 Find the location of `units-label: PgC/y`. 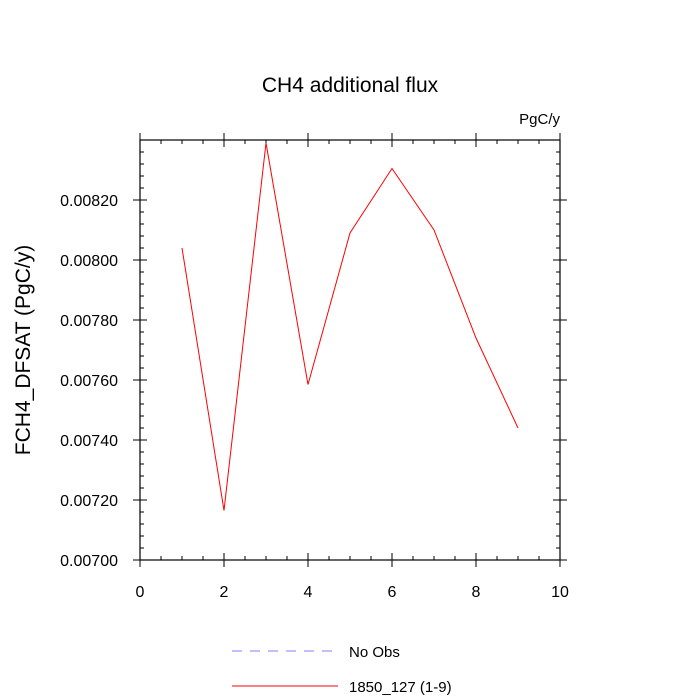

units-label: PgC/y is located at coordinates (539, 119).